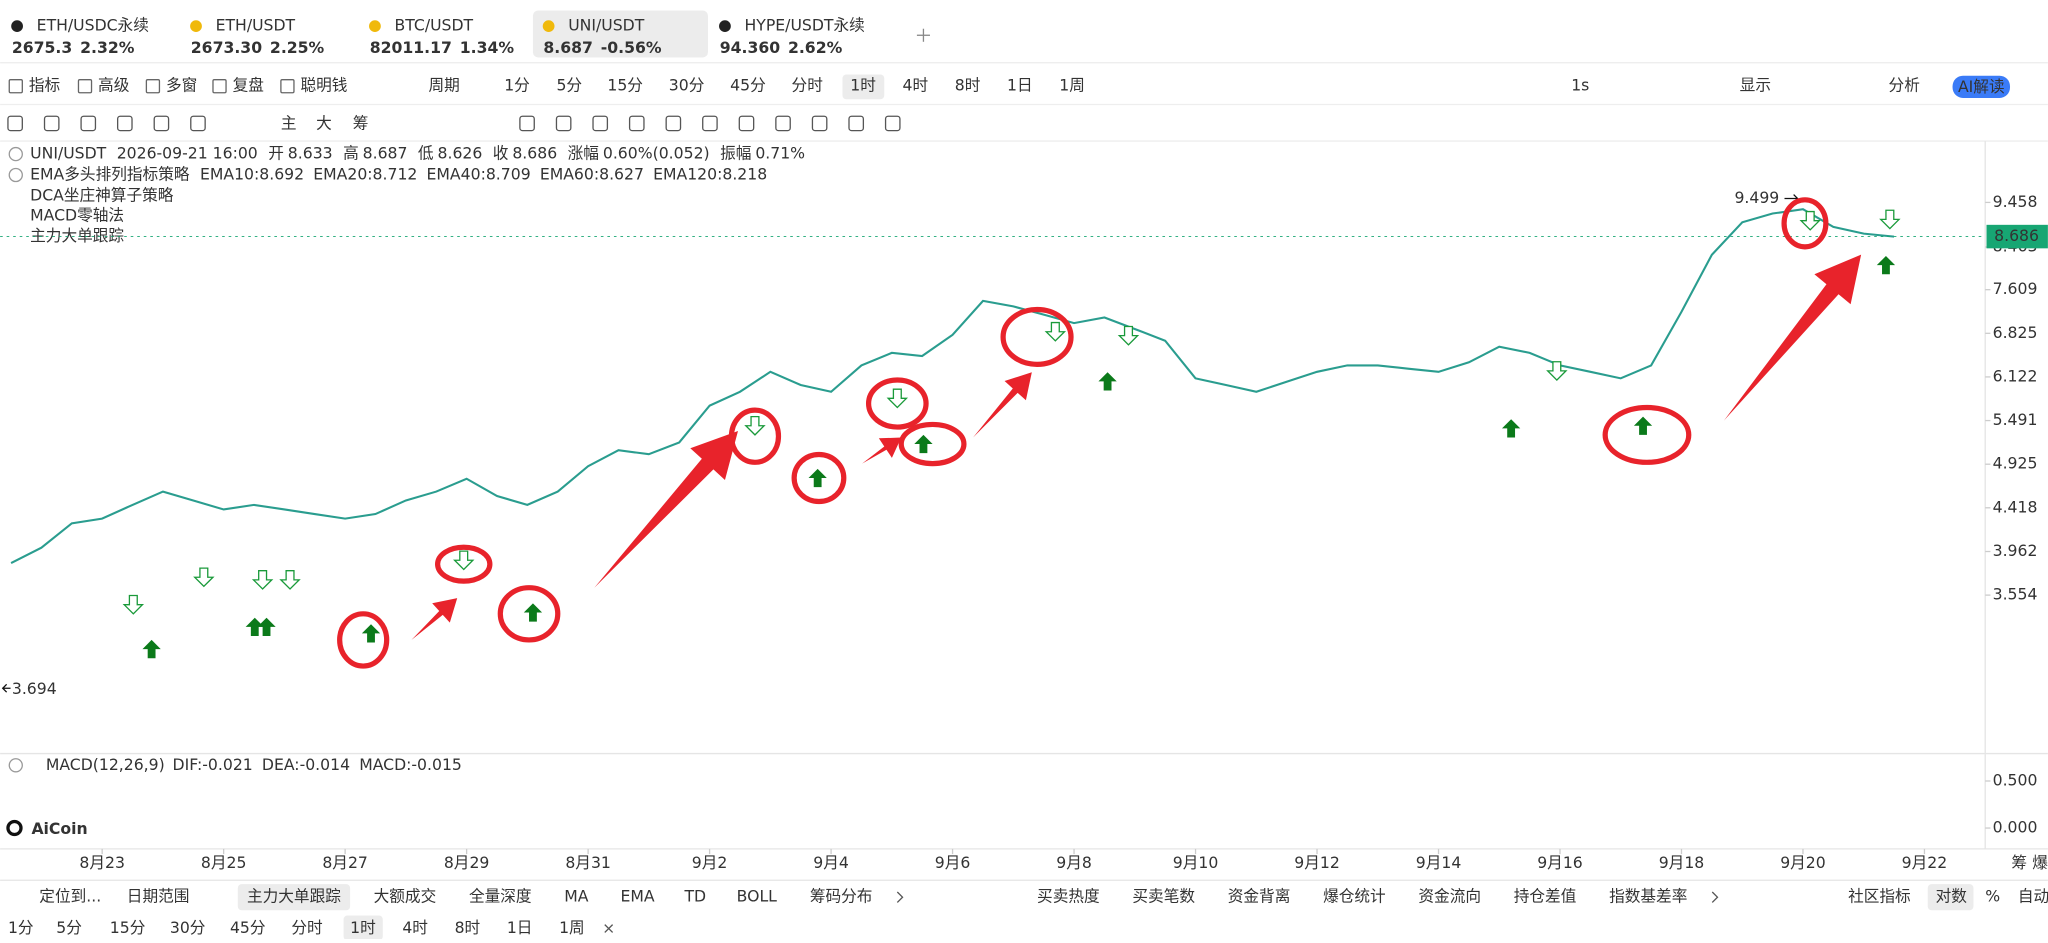  Describe the element at coordinates (405, 896) in the screenshot. I see `indicator-tab: 大额成交` at that location.